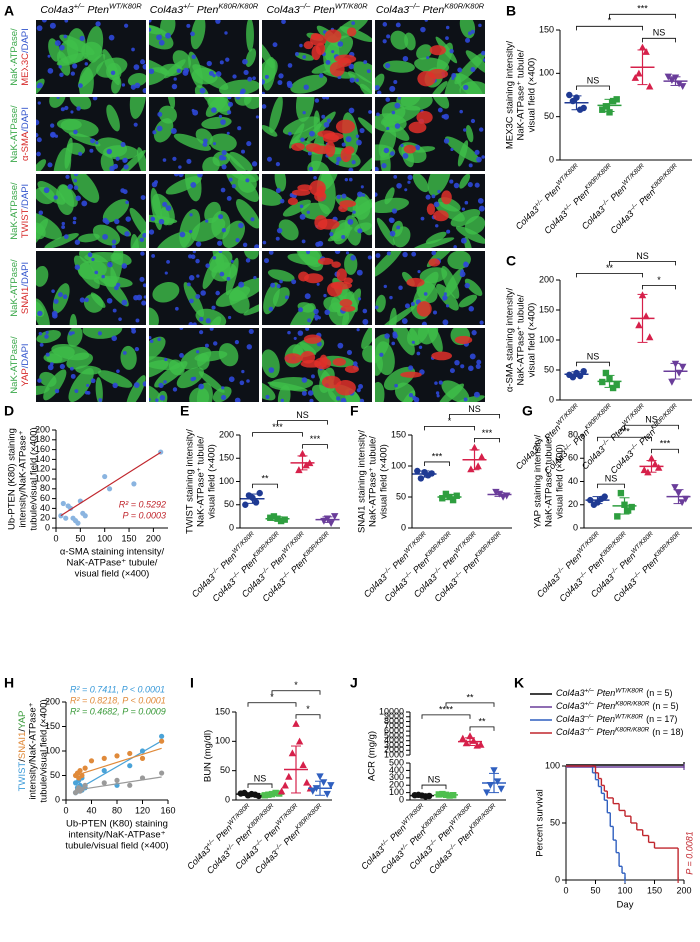  Describe the element at coordinates (610, 21) in the screenshot. I see `significance-label: *` at that location.